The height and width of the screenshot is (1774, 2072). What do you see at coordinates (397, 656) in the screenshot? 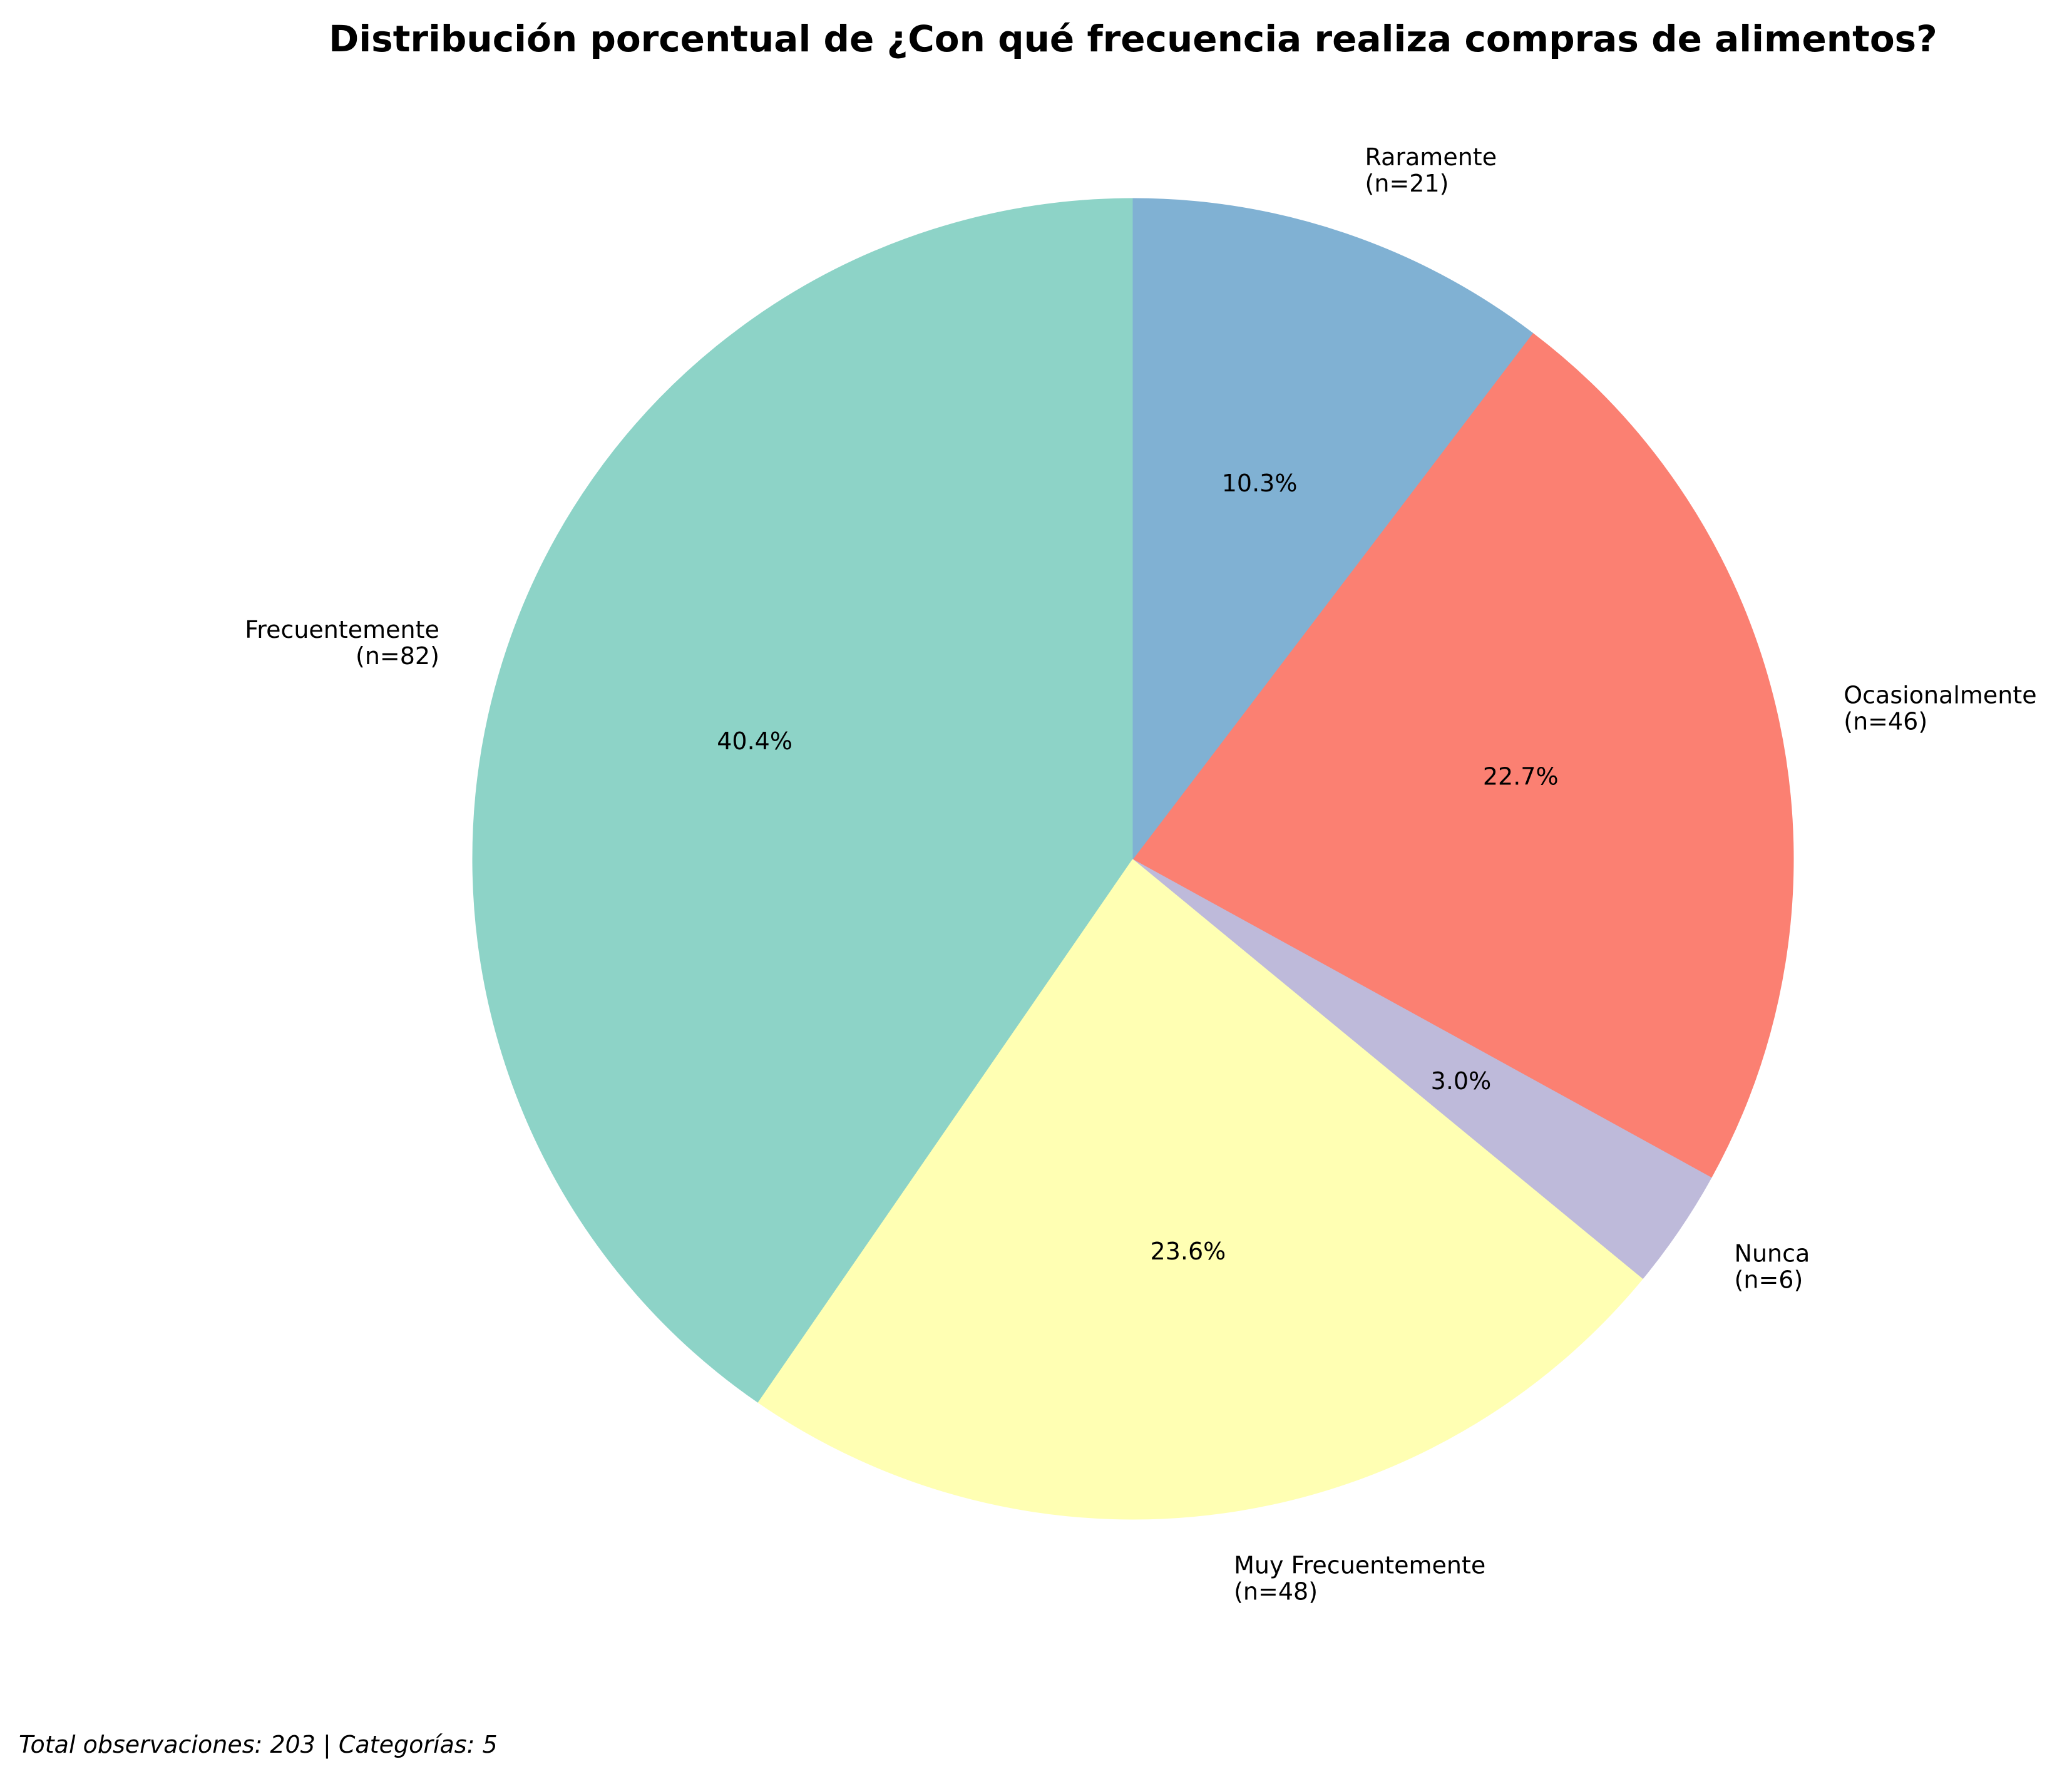
I see `slice-count-label: (n=82)` at bounding box center [397, 656].